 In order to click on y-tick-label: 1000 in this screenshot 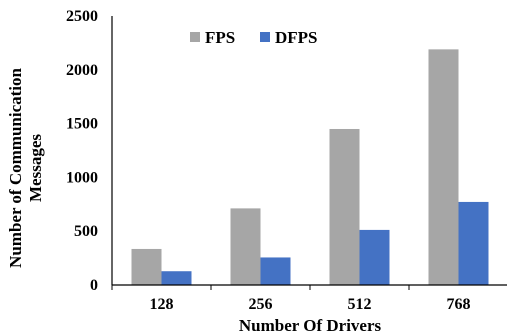, I will do `click(82, 177)`.